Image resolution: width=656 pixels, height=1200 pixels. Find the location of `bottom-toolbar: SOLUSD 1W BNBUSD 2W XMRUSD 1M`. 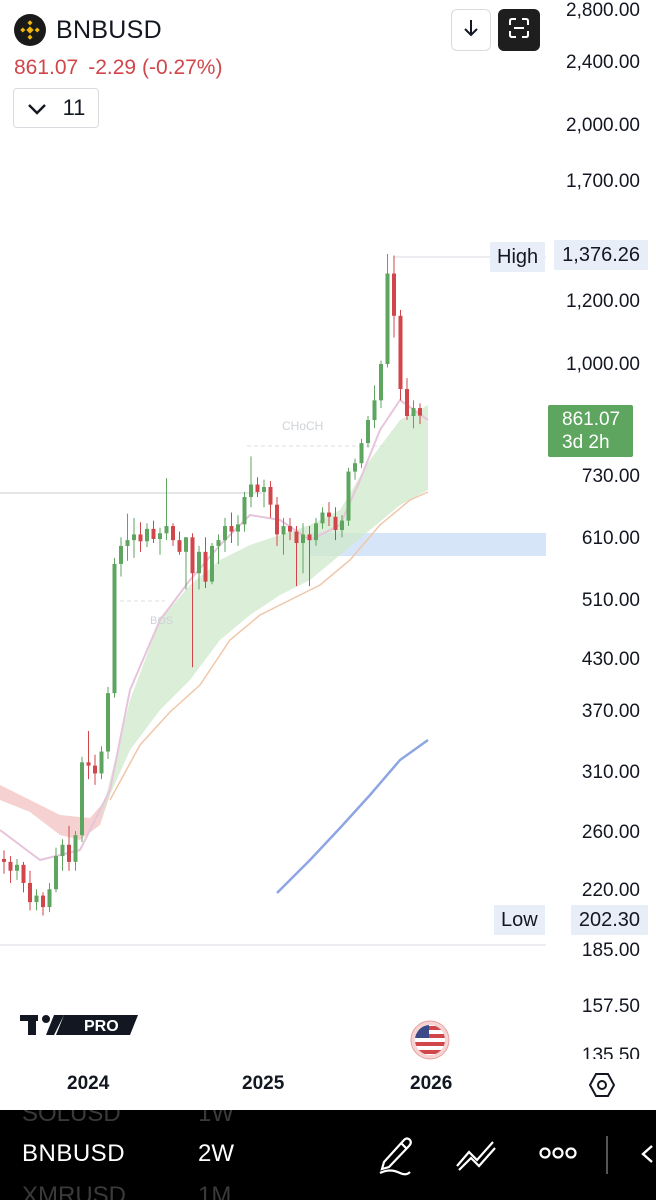

bottom-toolbar: SOLUSD 1W BNBUSD 2W XMRUSD 1M is located at coordinates (328, 1155).